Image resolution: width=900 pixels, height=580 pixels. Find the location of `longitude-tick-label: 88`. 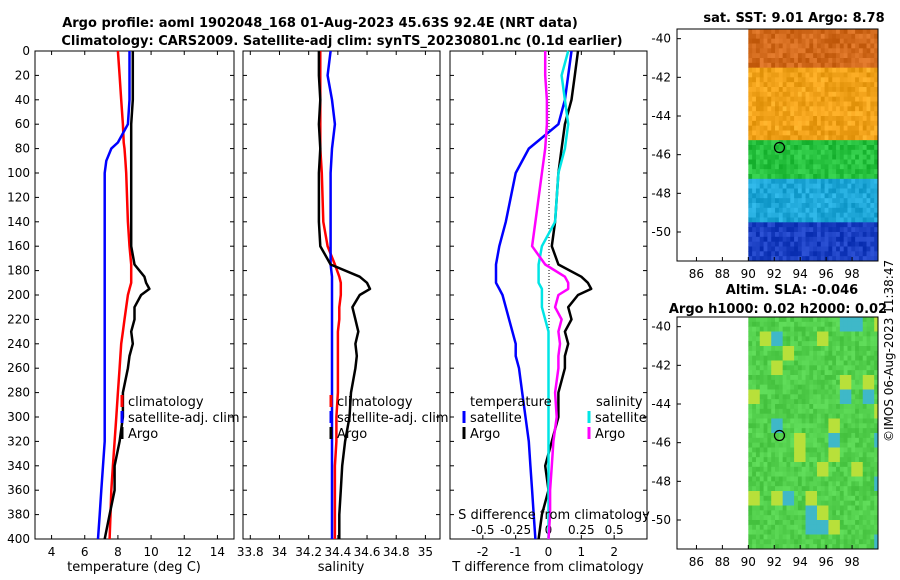

longitude-tick-label: 88 is located at coordinates (722, 562).